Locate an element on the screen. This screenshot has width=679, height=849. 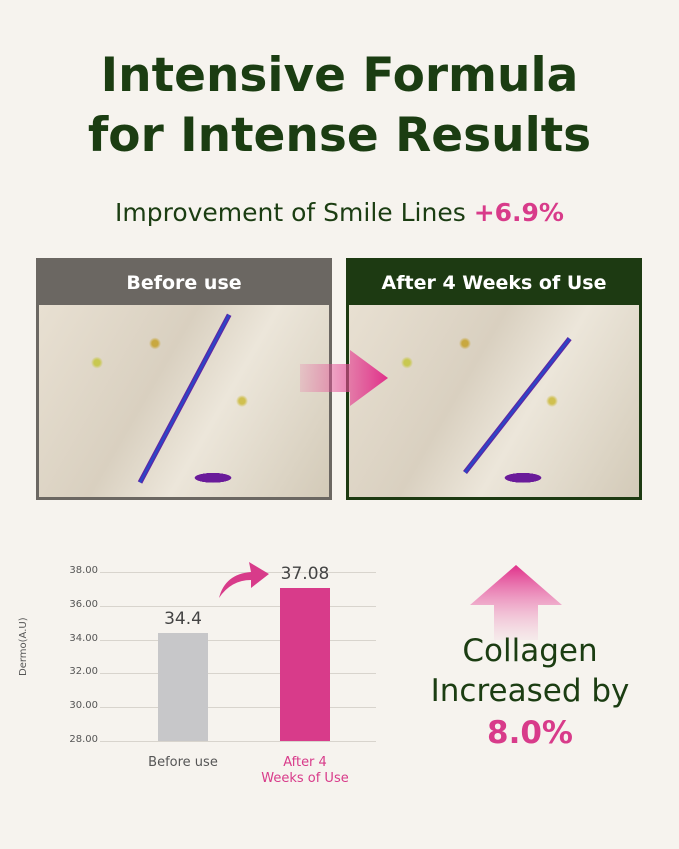
before-panel: Before use is located at coordinates (184, 379).